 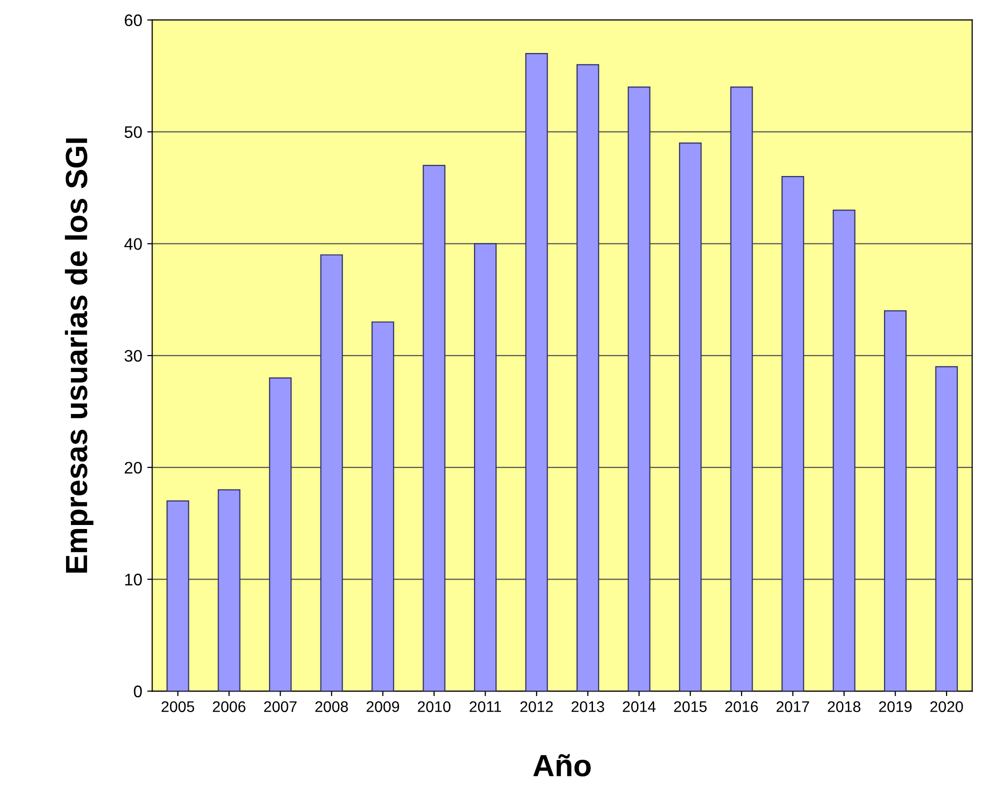 What do you see at coordinates (639, 706) in the screenshot?
I see `x-tick-label: 2014` at bounding box center [639, 706].